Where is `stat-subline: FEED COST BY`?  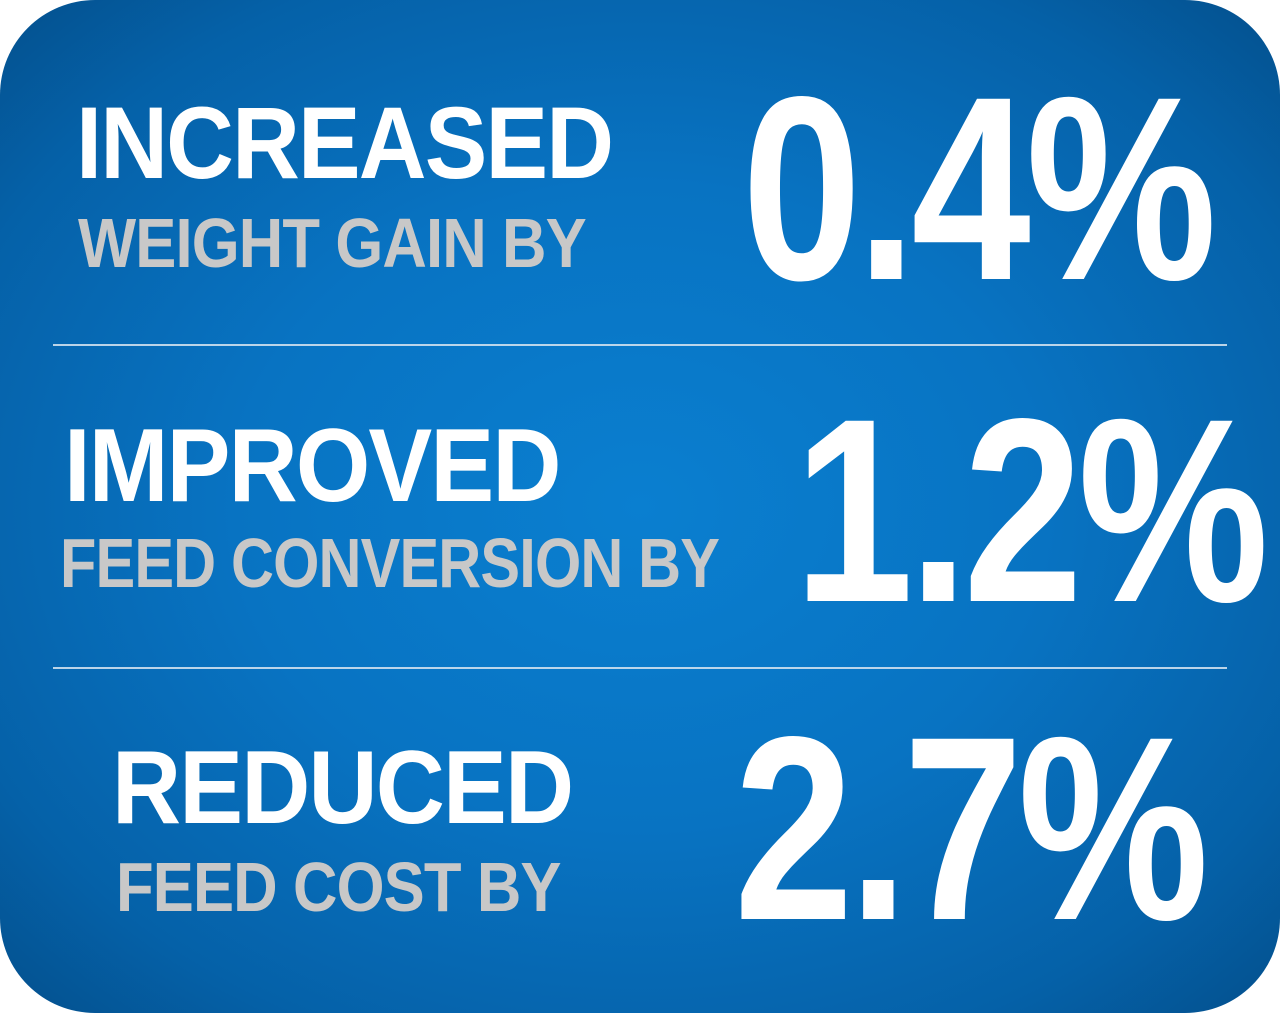 stat-subline: FEED COST BY is located at coordinates (339, 887).